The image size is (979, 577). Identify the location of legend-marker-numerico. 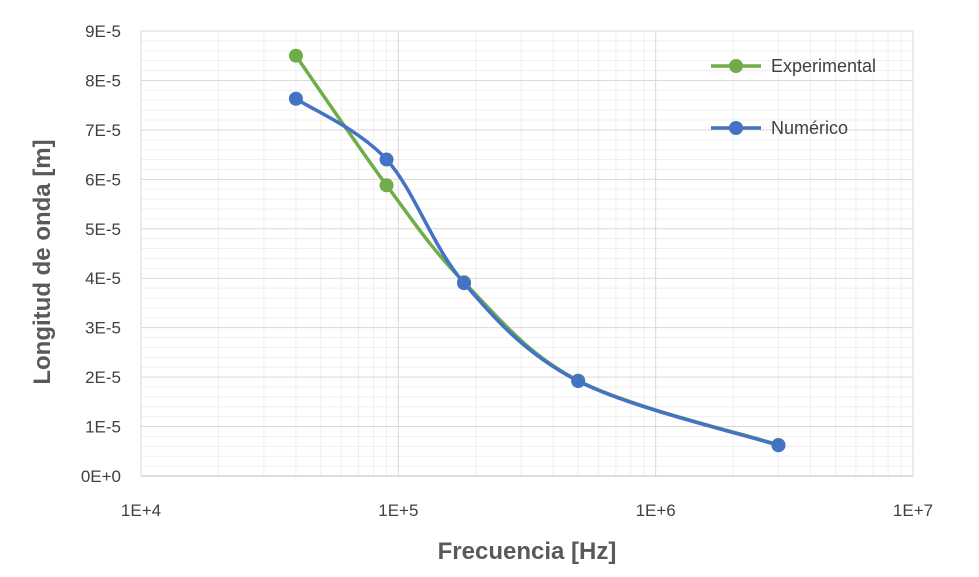
(736, 128).